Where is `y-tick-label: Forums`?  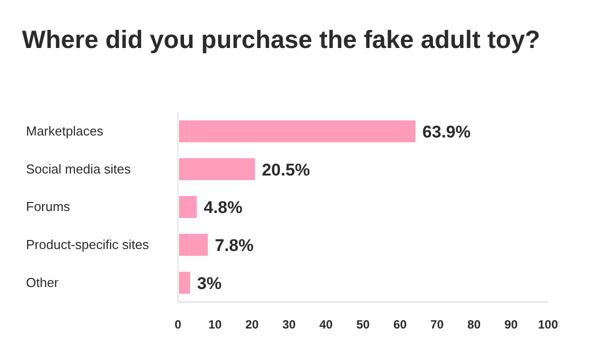
y-tick-label: Forums is located at coordinates (48, 206).